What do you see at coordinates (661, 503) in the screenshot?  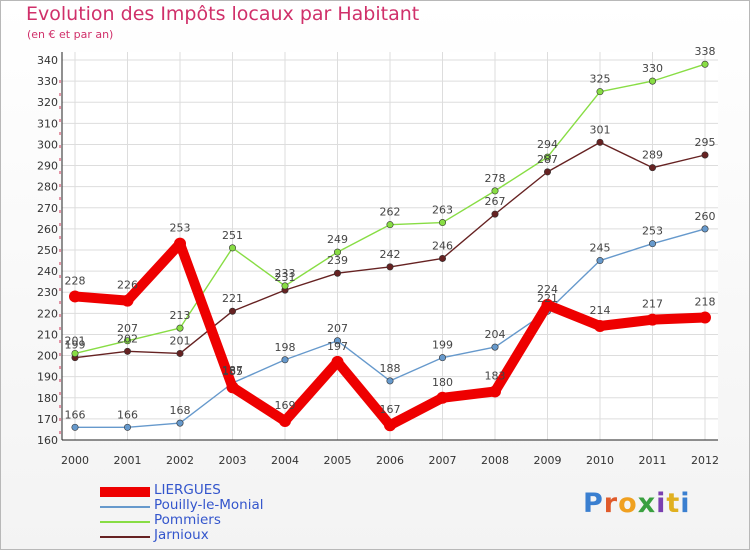 I see `logo-letter: i` at bounding box center [661, 503].